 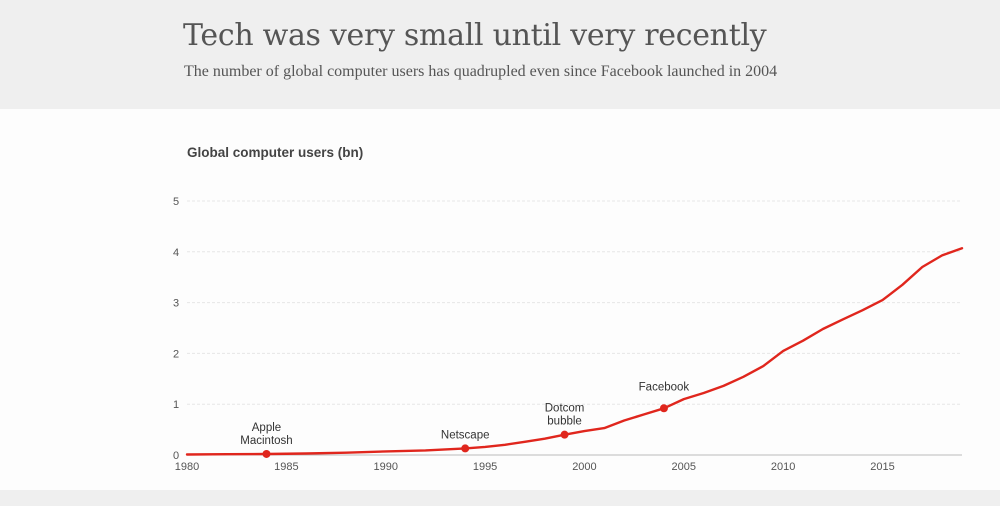 I want to click on y-tick-label: 4, so click(x=176, y=253).